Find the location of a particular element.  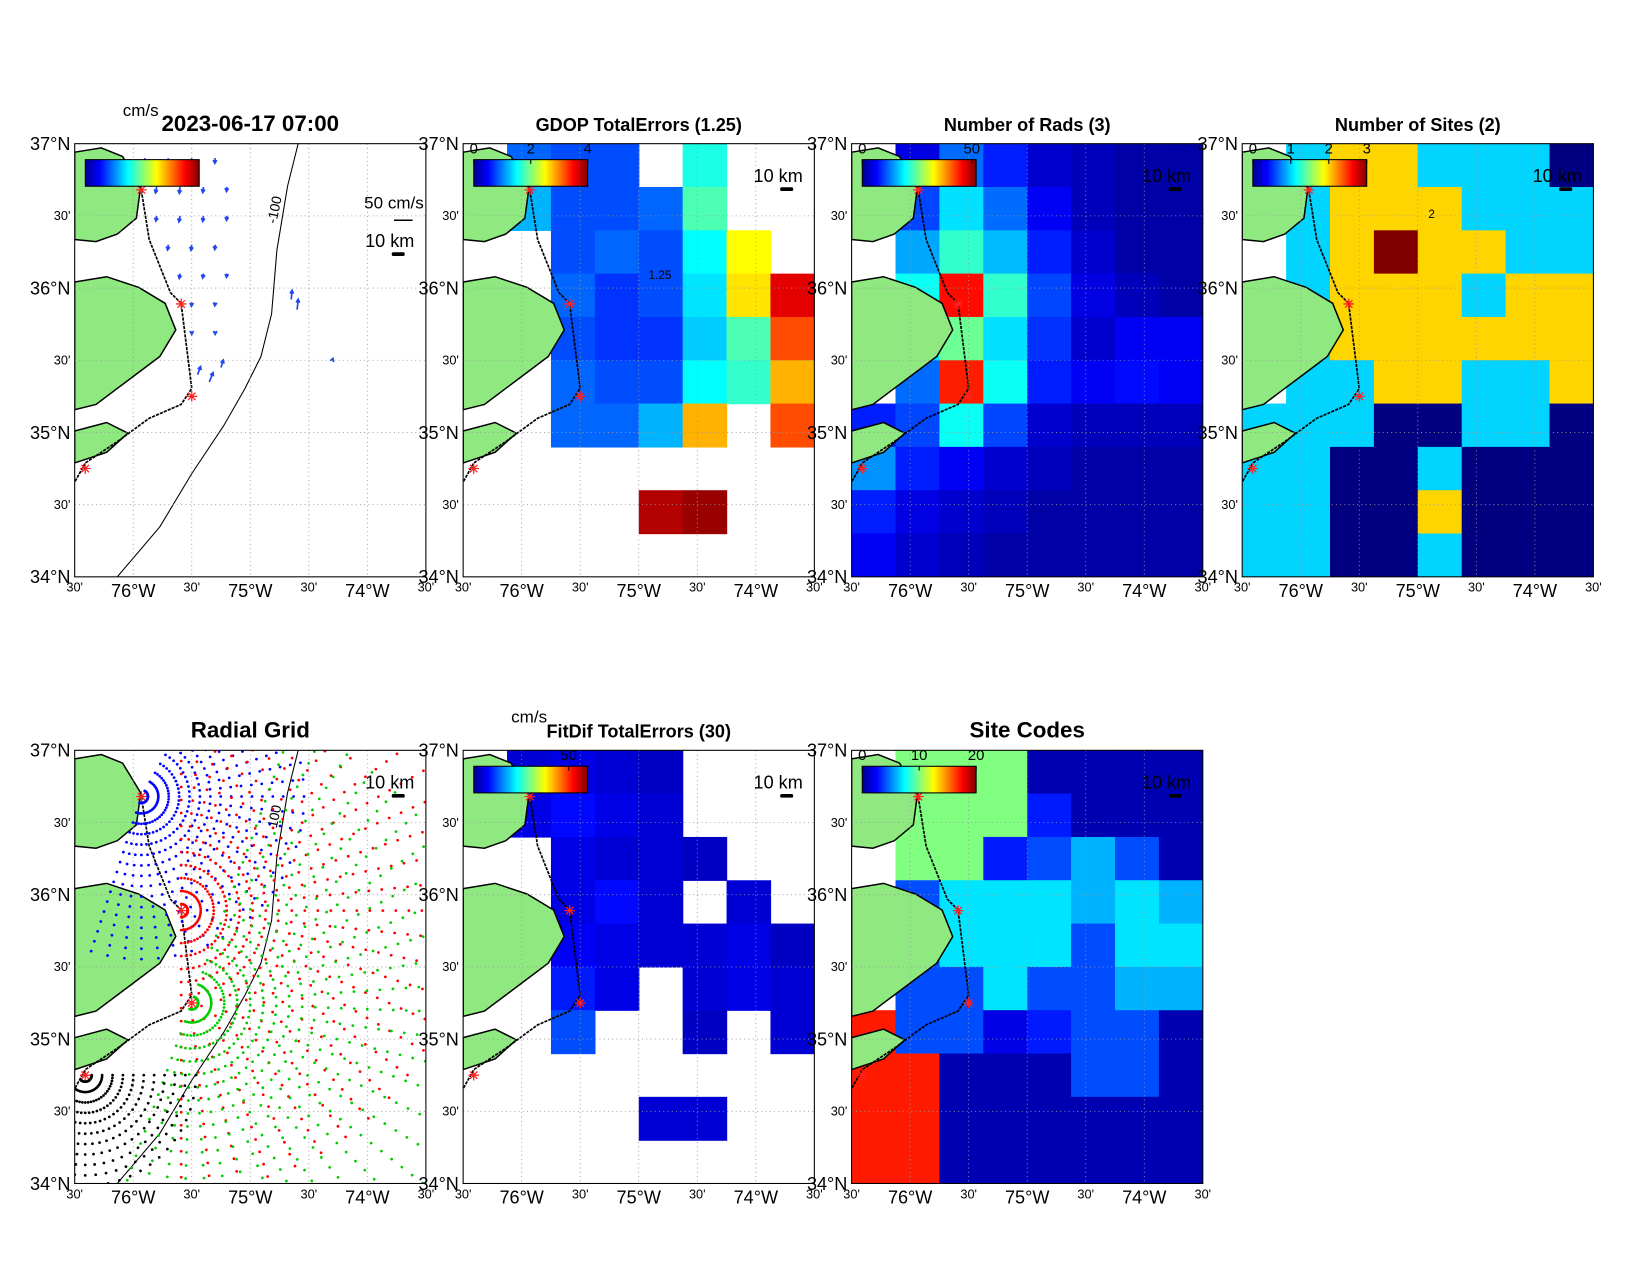

map-body is located at coordinates (1027, 360).